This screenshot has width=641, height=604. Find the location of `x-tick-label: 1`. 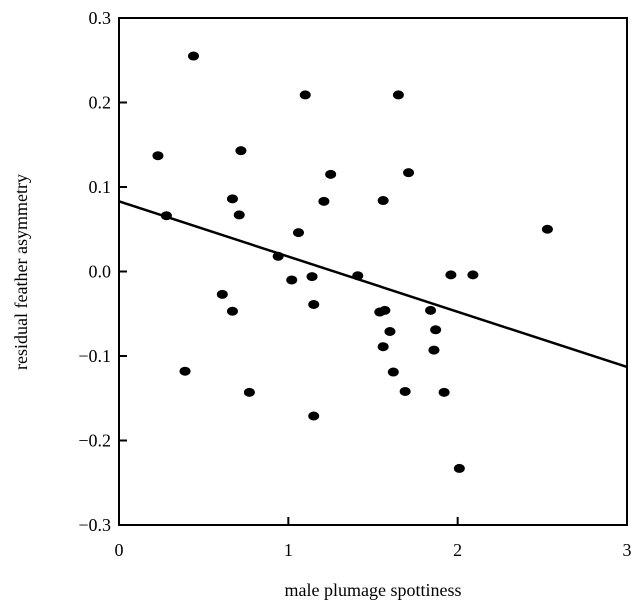

x-tick-label: 1 is located at coordinates (288, 550).